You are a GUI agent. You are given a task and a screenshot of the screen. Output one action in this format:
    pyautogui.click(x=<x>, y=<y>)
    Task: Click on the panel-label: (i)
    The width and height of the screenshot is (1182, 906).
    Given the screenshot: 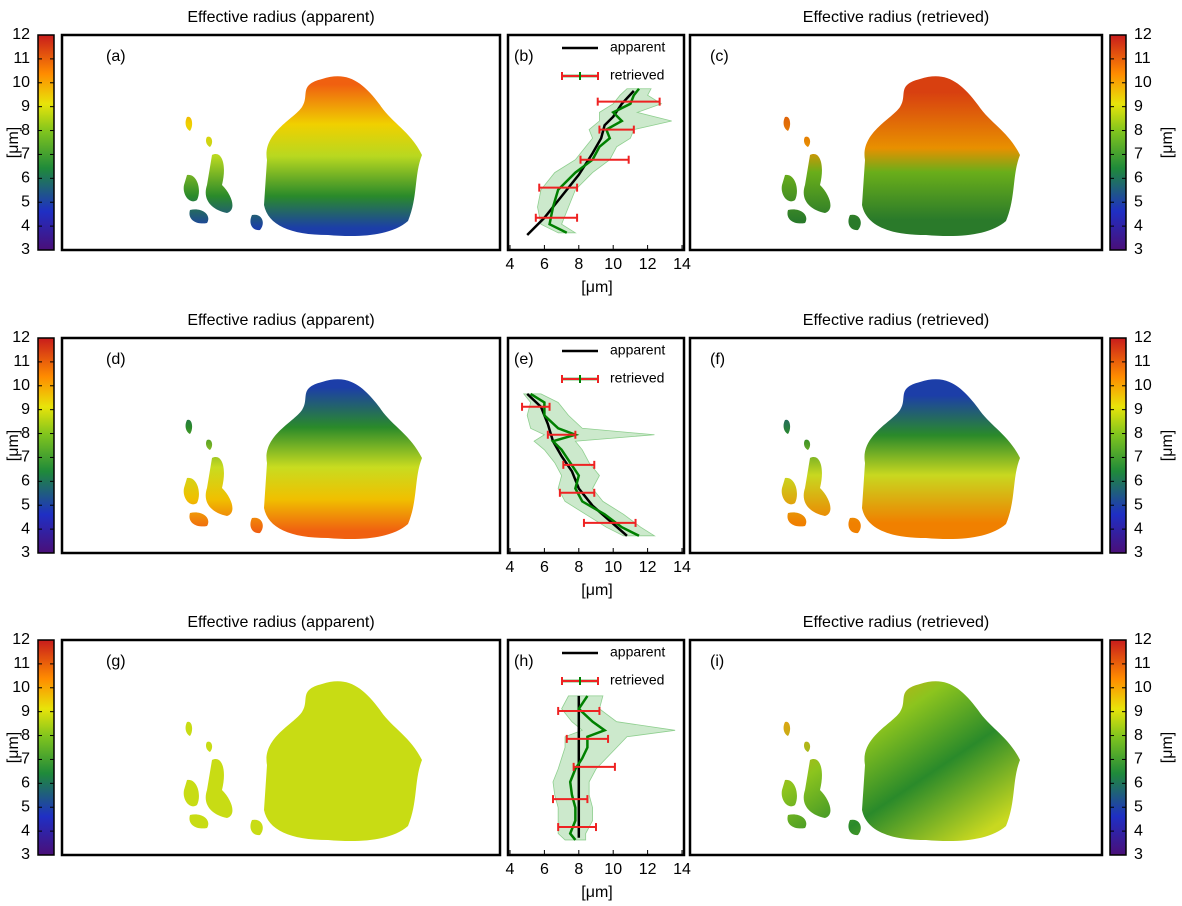 What is the action you would take?
    pyautogui.click(x=717, y=661)
    